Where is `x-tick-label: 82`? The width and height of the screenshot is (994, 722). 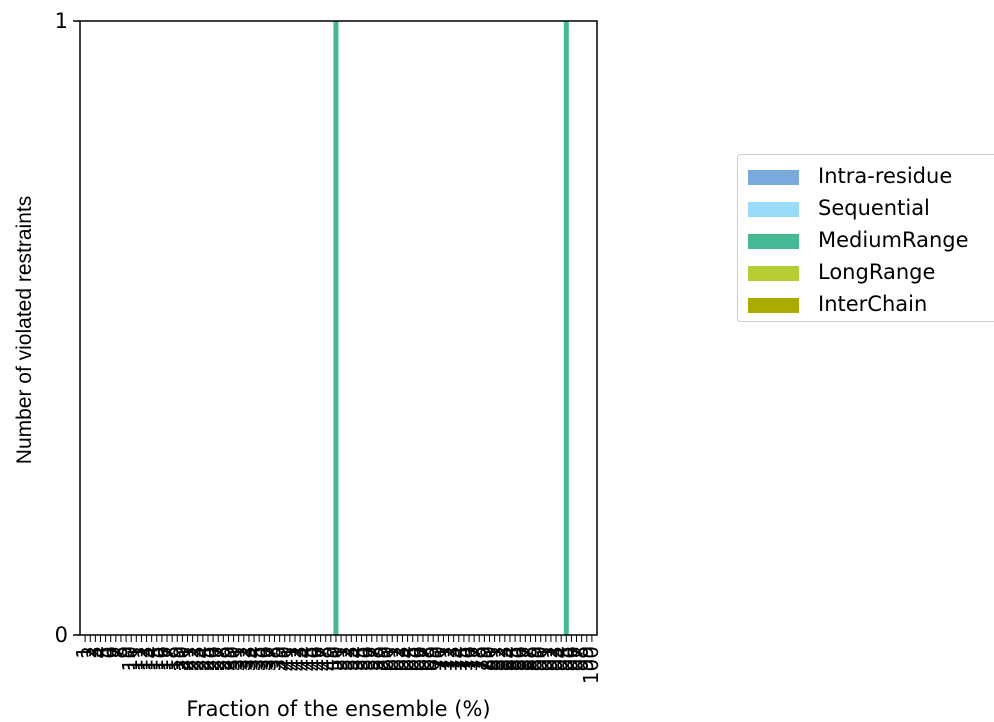 x-tick-label: 82 is located at coordinates (499, 658).